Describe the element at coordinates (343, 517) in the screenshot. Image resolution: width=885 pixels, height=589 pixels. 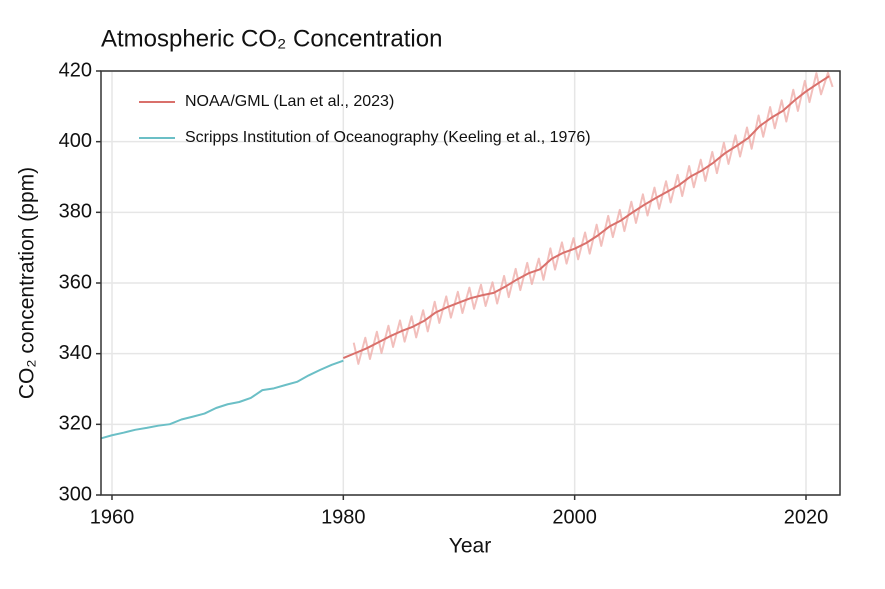
I see `x-tick-label: 1980` at that location.